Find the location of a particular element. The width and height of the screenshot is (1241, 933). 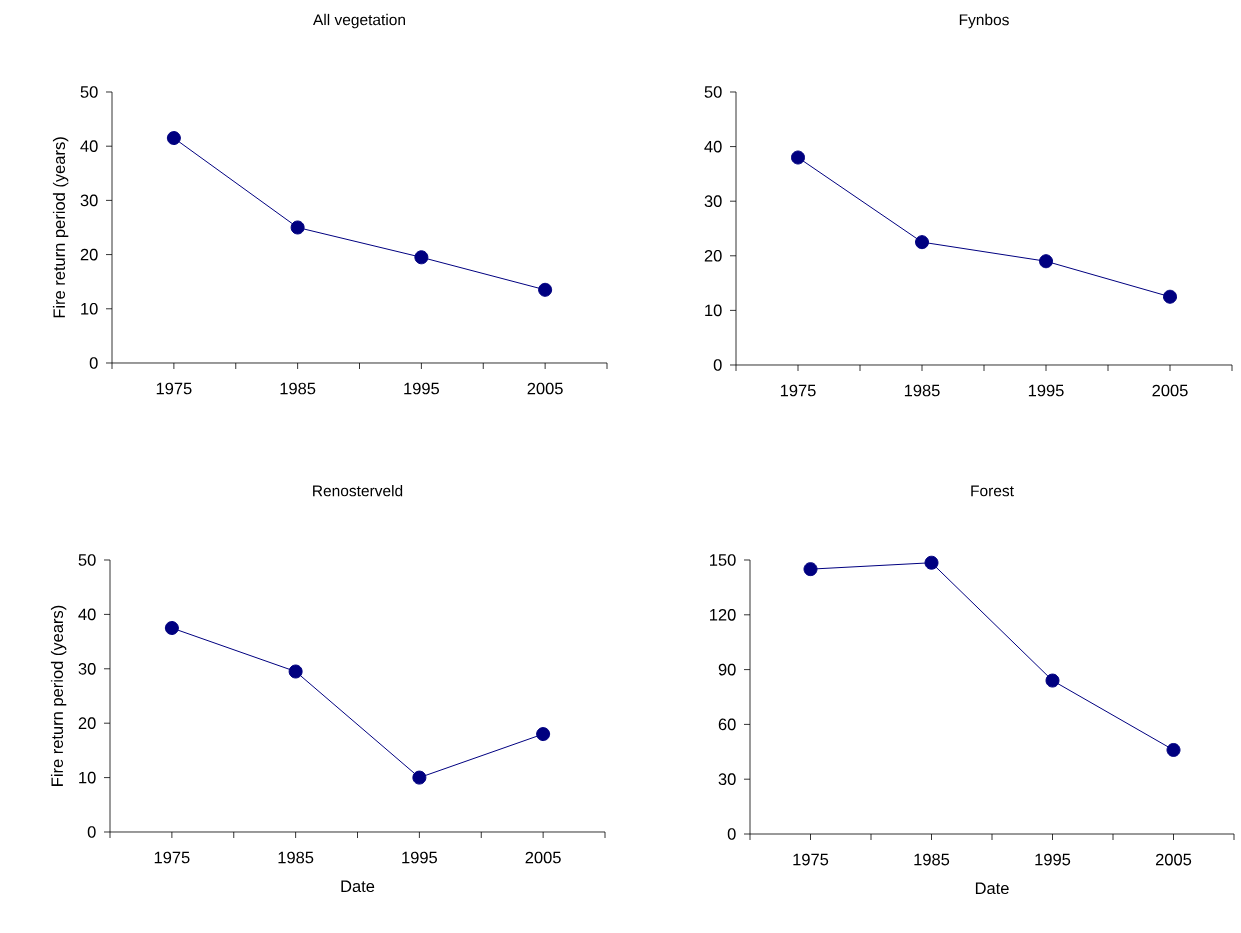

y-tick-label: 150 is located at coordinates (723, 560).